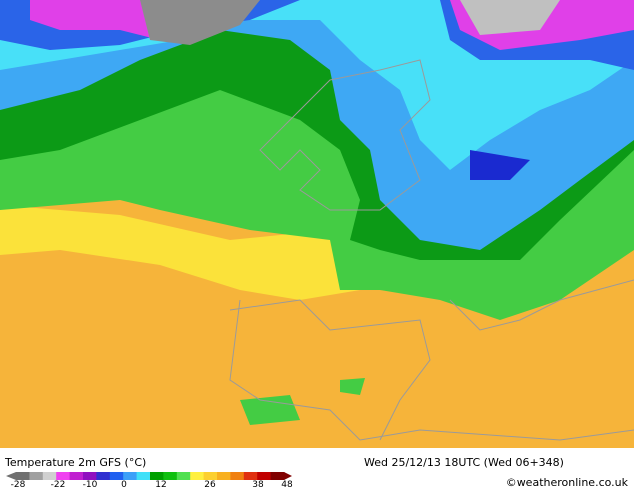 This screenshot has height=490, width=634. What do you see at coordinates (464, 462) in the screenshot?
I see `valid-time: Wed 25/12/13 18UTC (Wed 06+348)` at bounding box center [464, 462].